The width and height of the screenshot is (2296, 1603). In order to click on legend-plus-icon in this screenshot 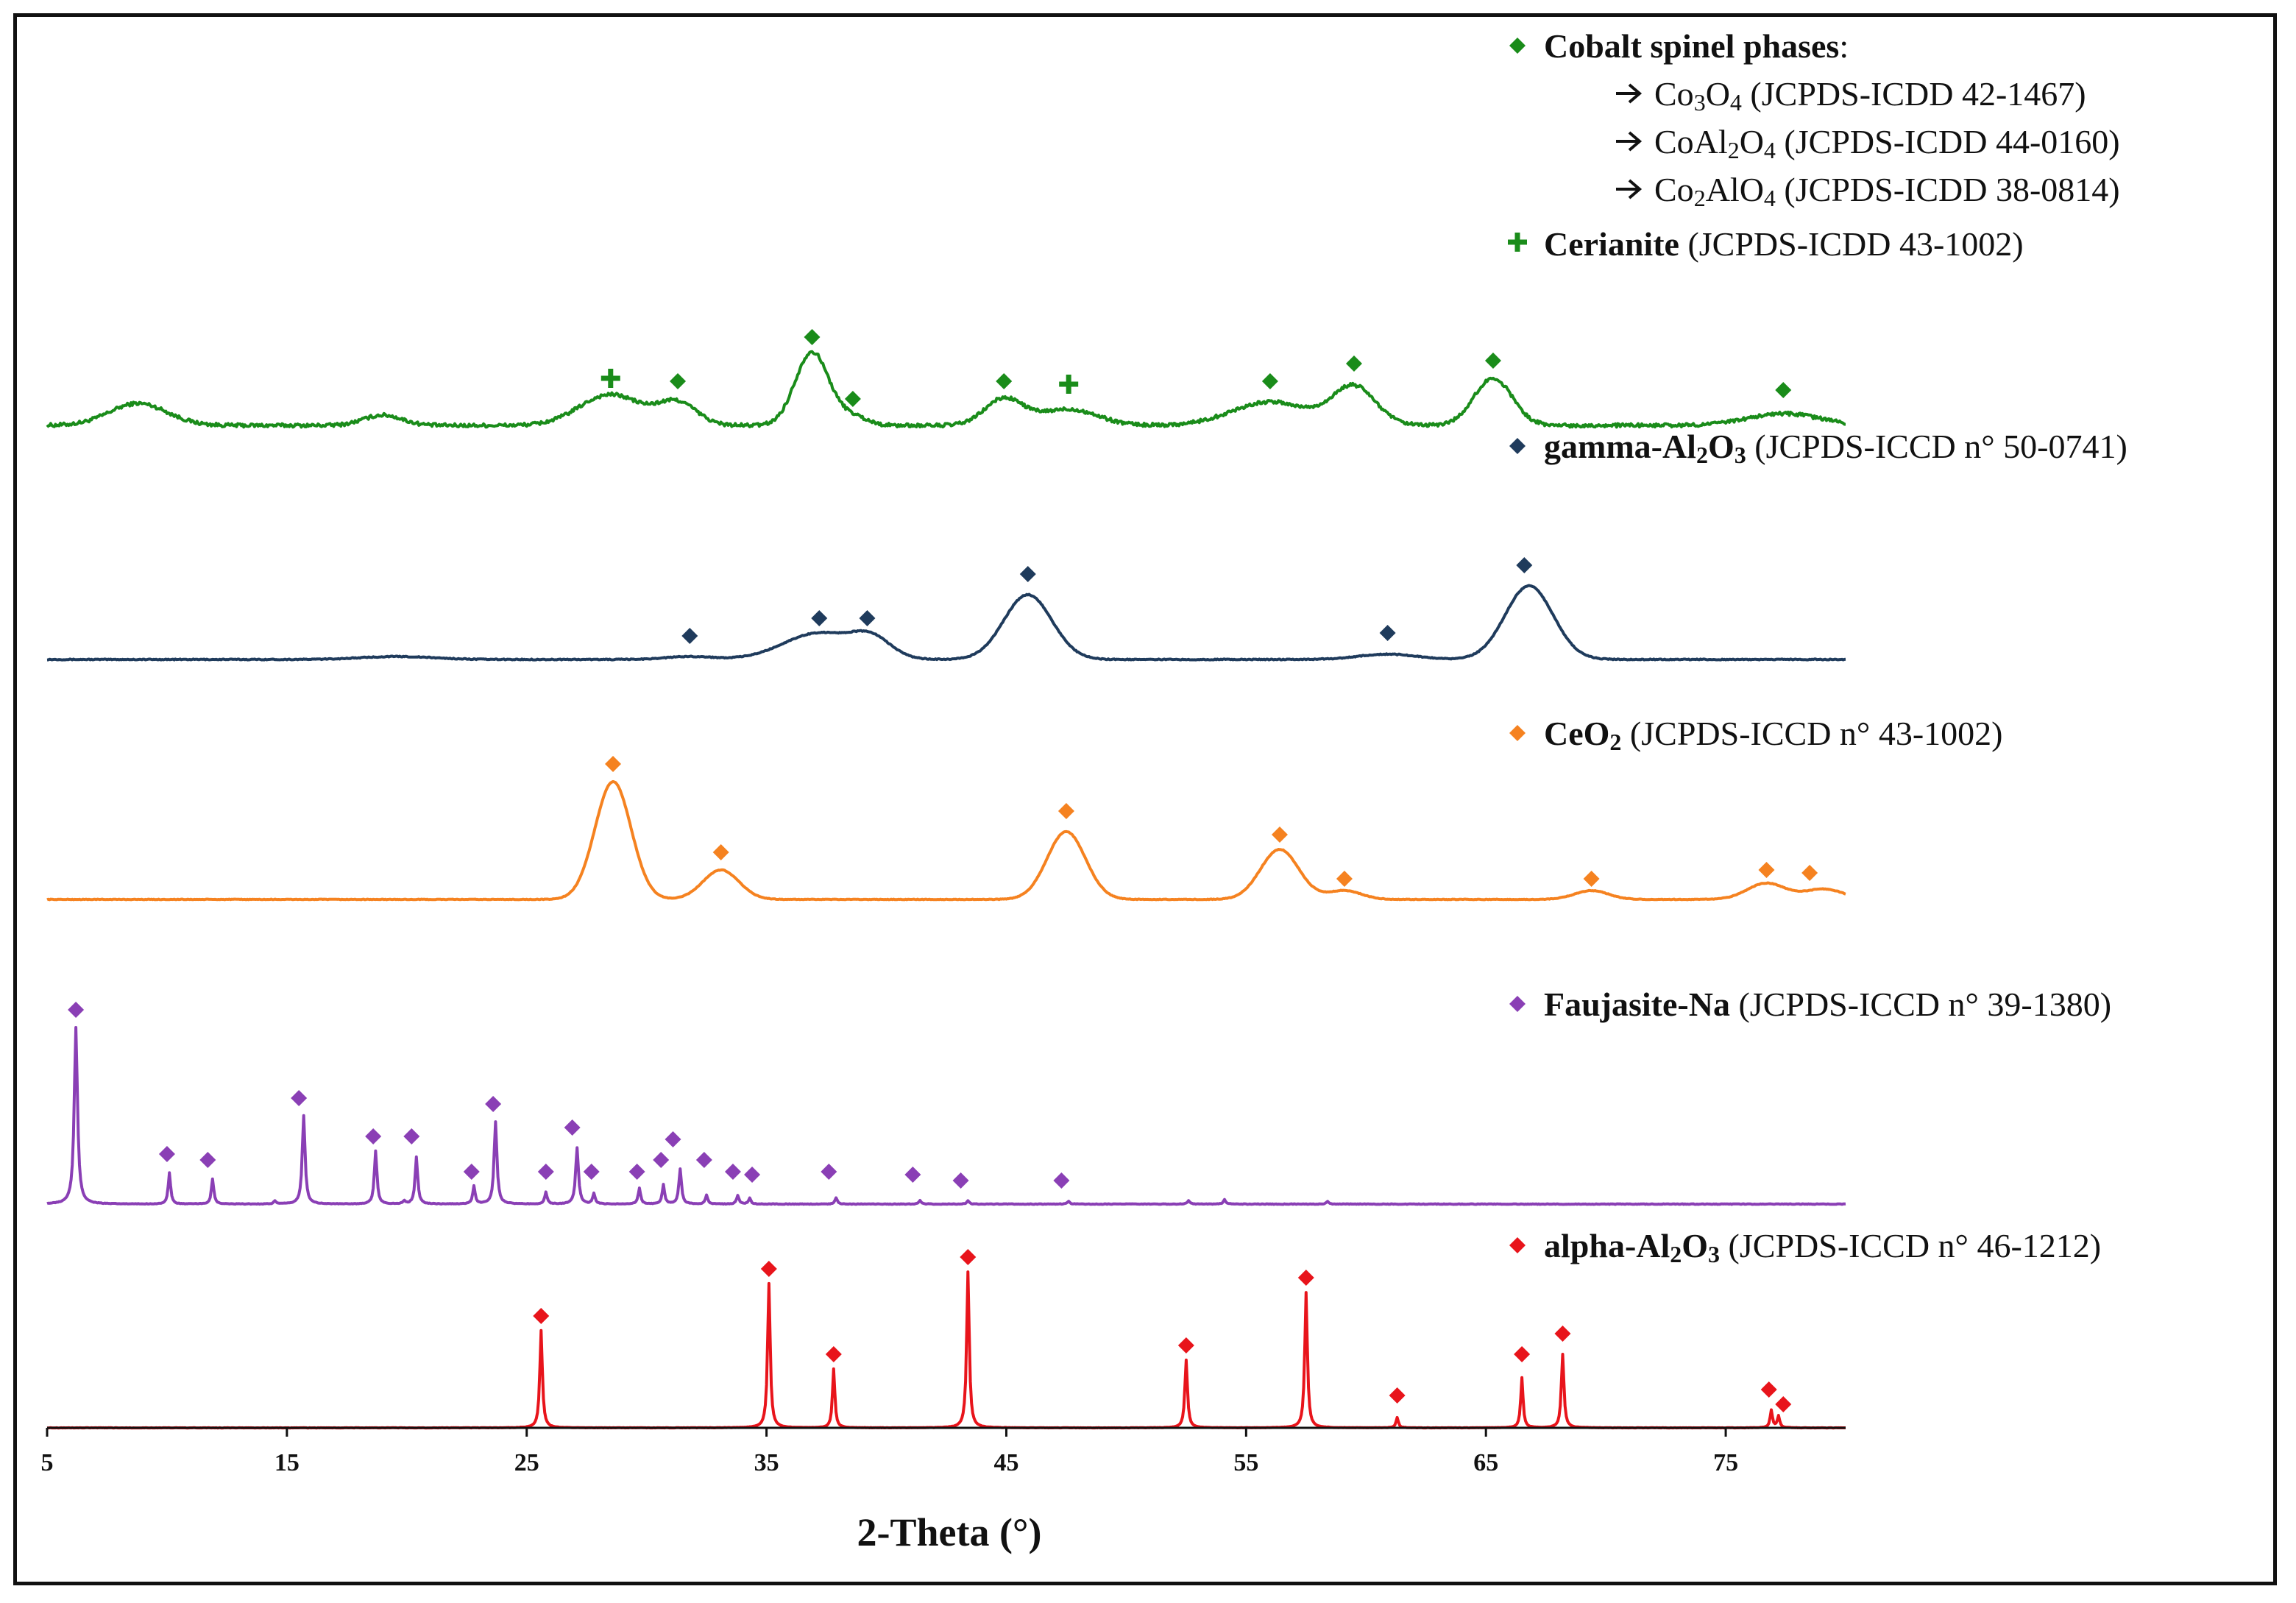, I will do `click(1517, 242)`.